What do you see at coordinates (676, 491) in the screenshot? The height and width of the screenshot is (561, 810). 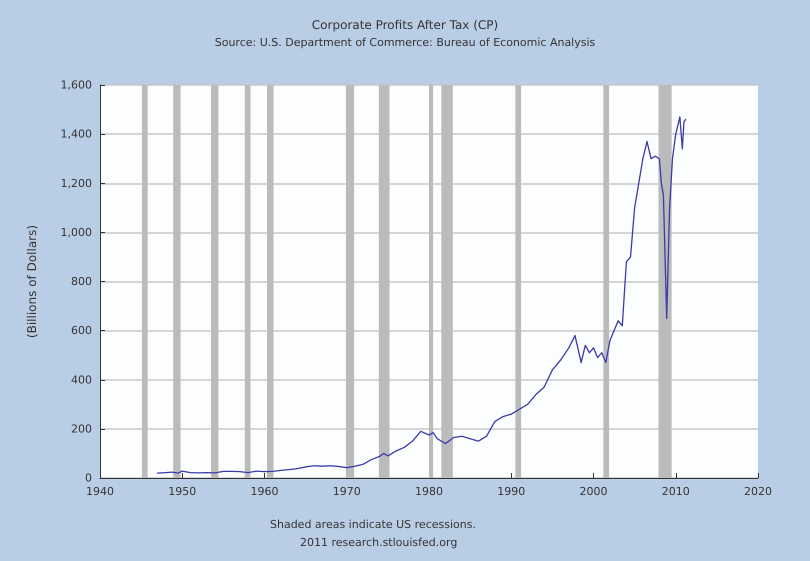 I see `x-tick-label: 2010` at bounding box center [676, 491].